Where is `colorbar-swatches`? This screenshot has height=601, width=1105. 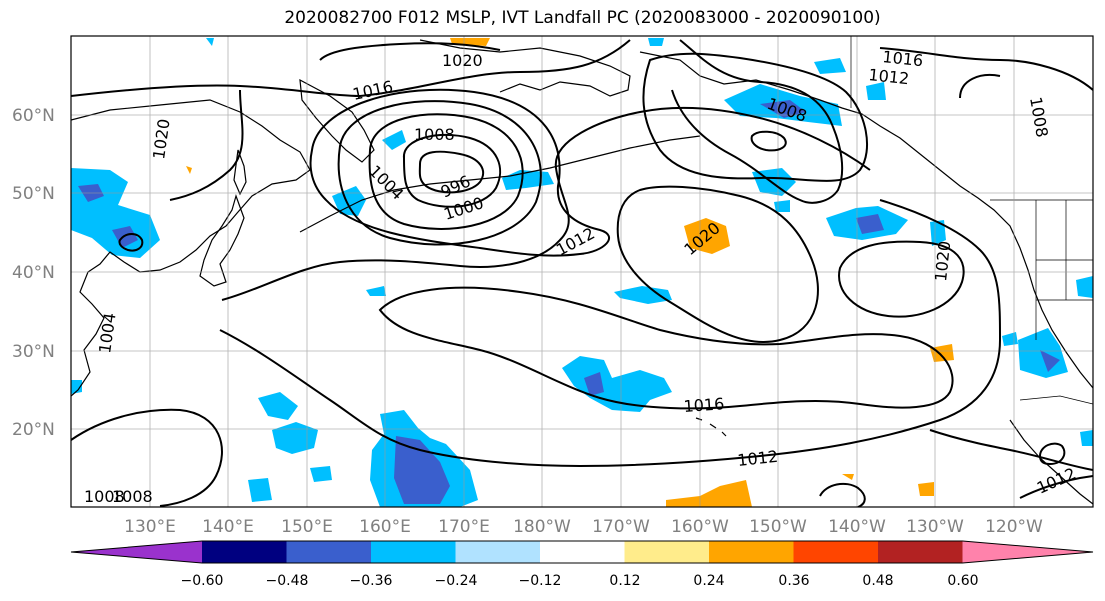
colorbar-swatches is located at coordinates (582, 552).